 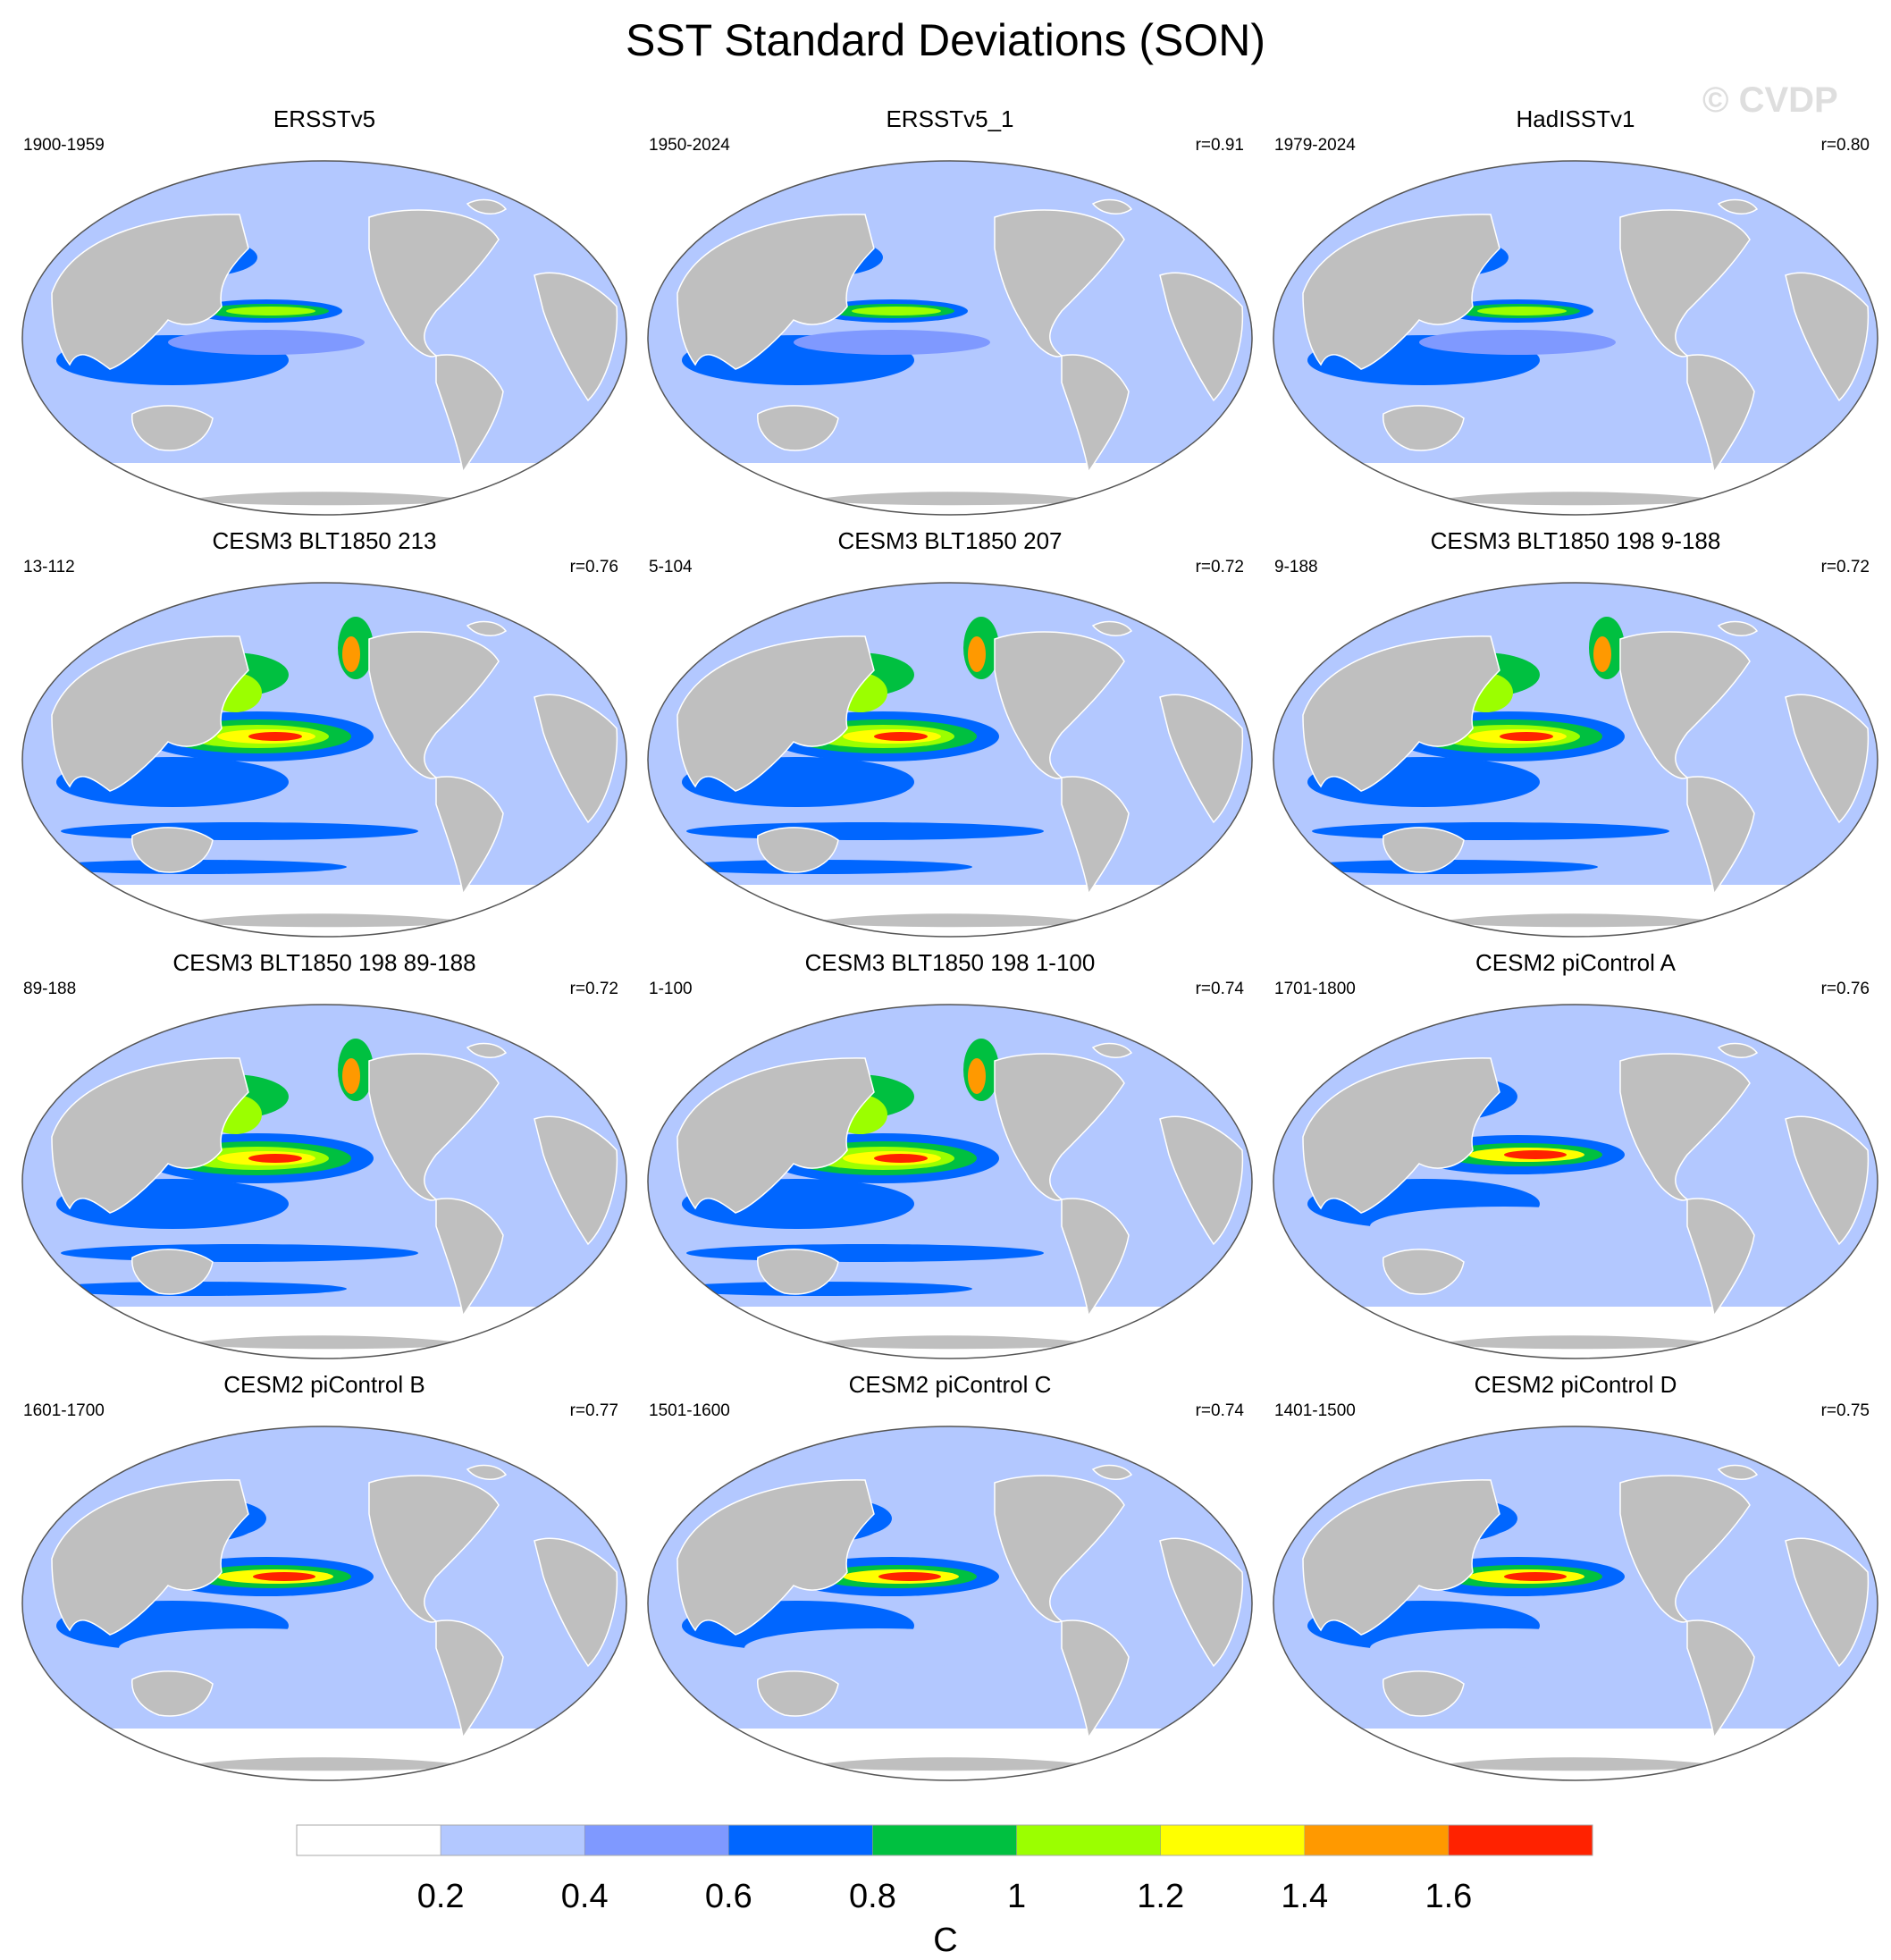 I want to click on panel-title: CESM2 piControl B, so click(x=324, y=1384).